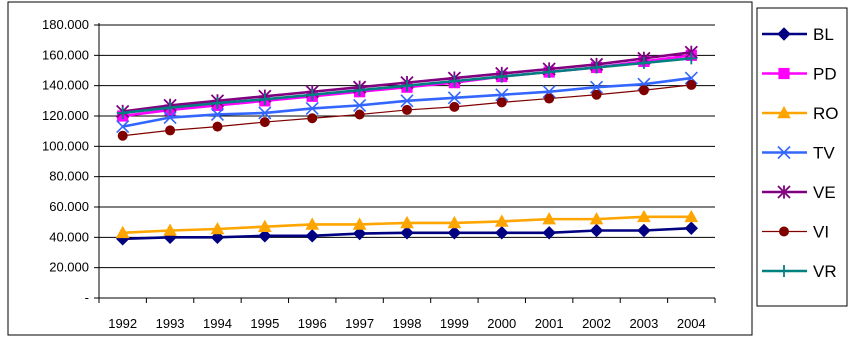  Describe the element at coordinates (501, 323) in the screenshot. I see `x-tick-label: 2000` at that location.